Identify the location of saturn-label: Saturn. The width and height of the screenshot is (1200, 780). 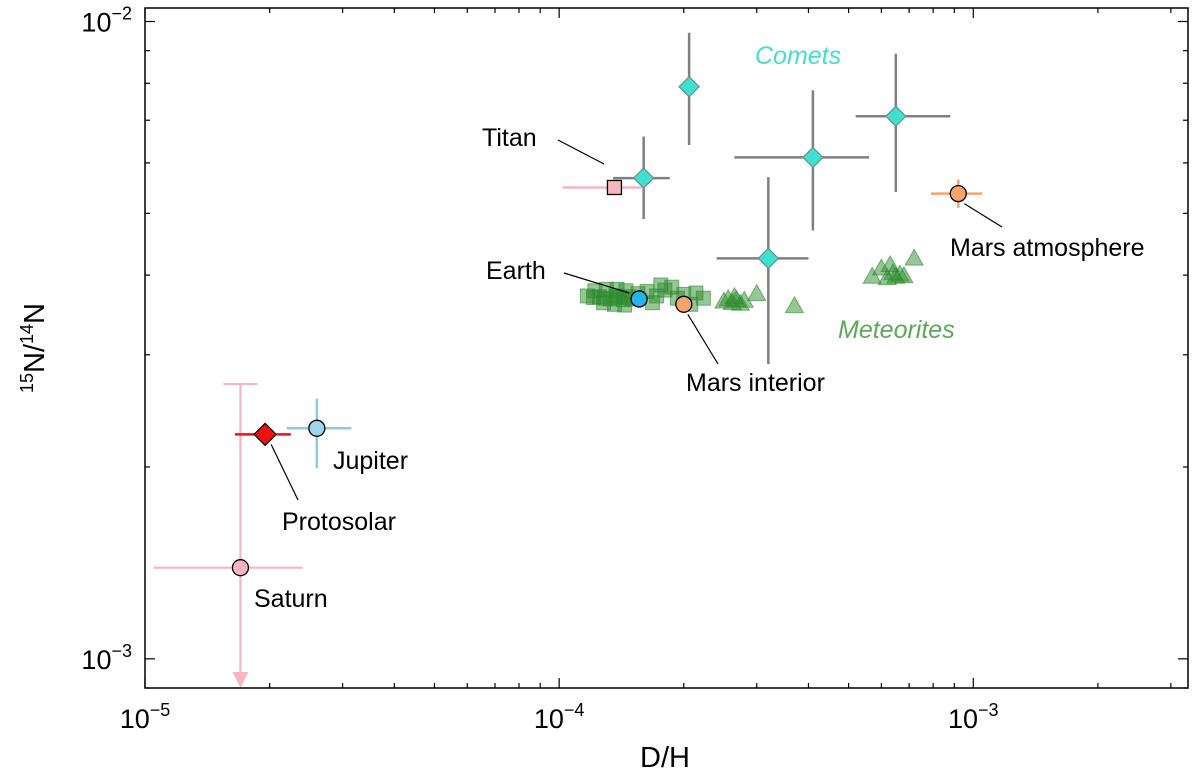
(291, 599).